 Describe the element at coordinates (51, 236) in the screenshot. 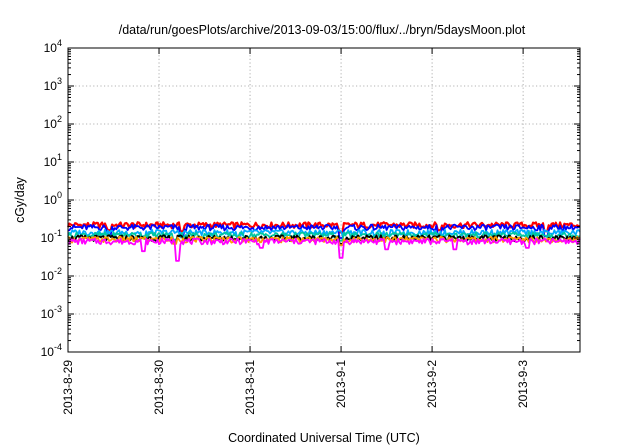

I see `y-tick-label: 10⁻¹` at that location.